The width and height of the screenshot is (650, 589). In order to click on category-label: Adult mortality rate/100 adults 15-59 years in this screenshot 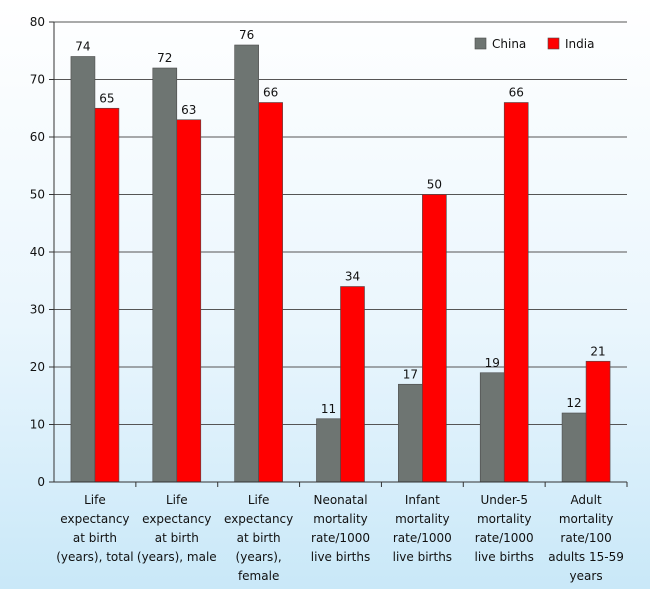, I will do `click(586, 538)`.